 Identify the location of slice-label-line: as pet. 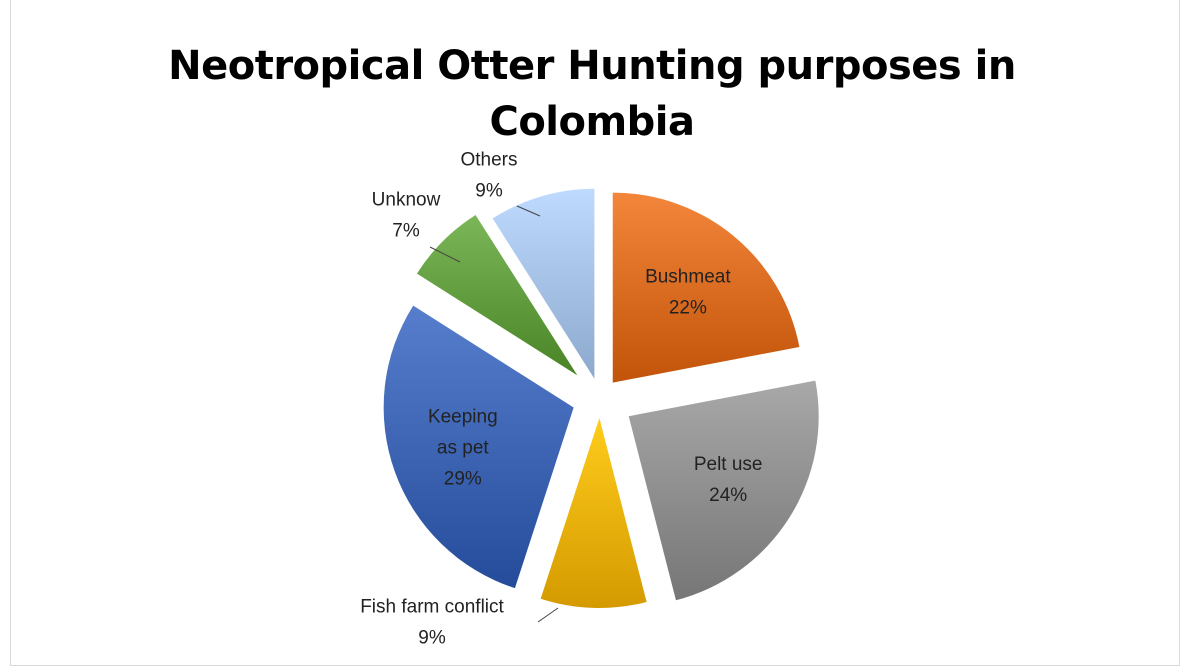
(463, 447).